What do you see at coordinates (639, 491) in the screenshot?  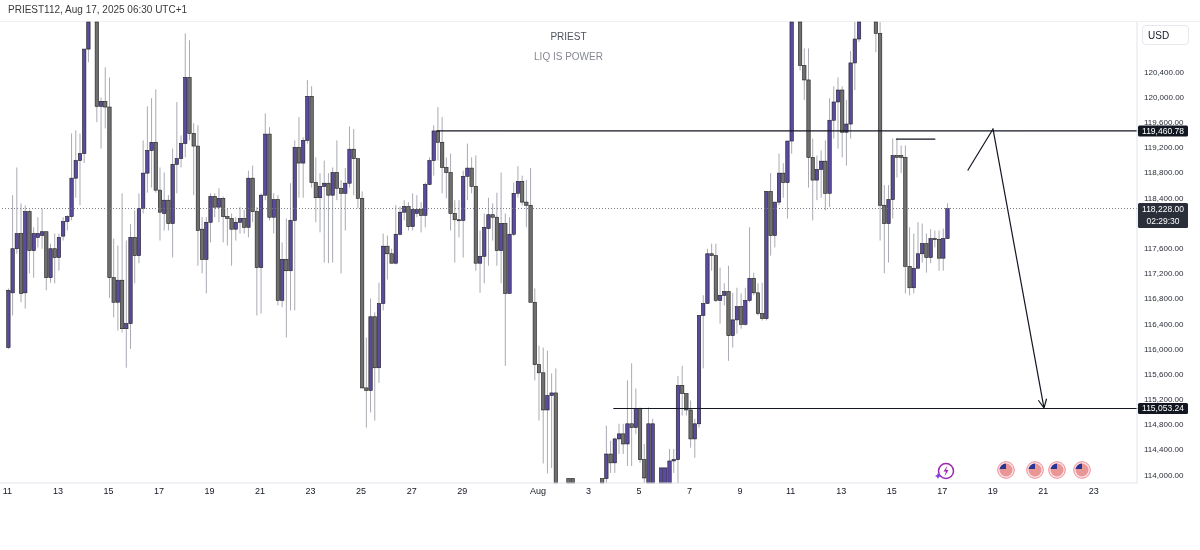 I see `x-tick-label: 5` at bounding box center [639, 491].